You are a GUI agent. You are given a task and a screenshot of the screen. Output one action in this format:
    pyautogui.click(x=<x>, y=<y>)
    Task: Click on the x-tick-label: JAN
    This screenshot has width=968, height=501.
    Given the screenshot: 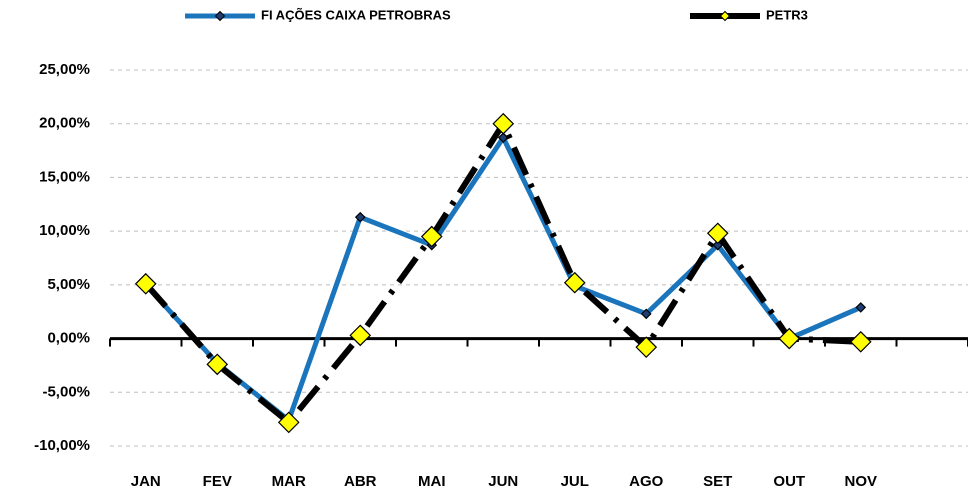 What is the action you would take?
    pyautogui.click(x=146, y=481)
    